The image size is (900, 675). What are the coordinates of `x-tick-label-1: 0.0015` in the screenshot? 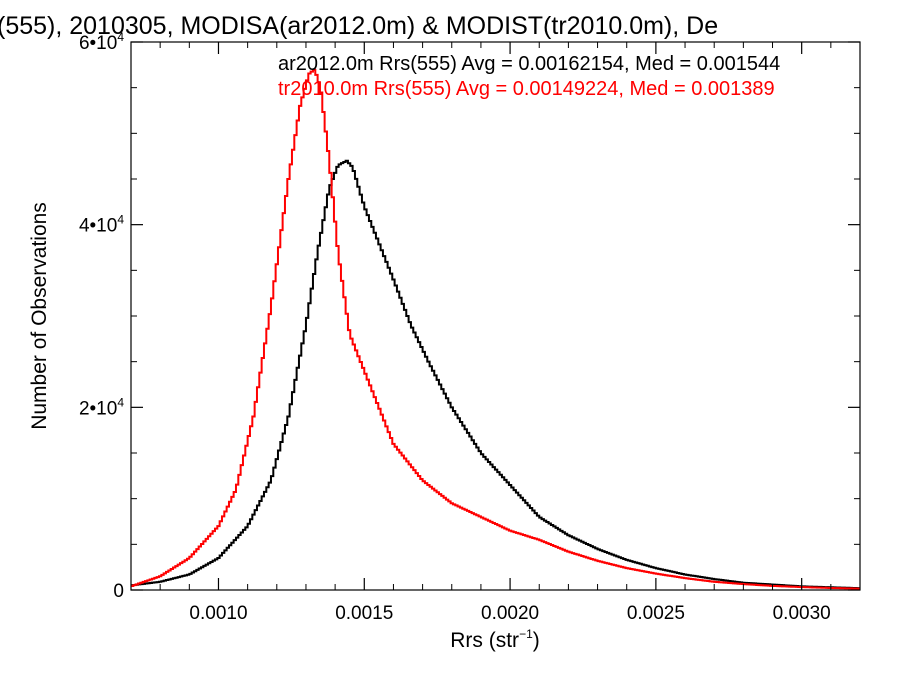 It's located at (364, 613).